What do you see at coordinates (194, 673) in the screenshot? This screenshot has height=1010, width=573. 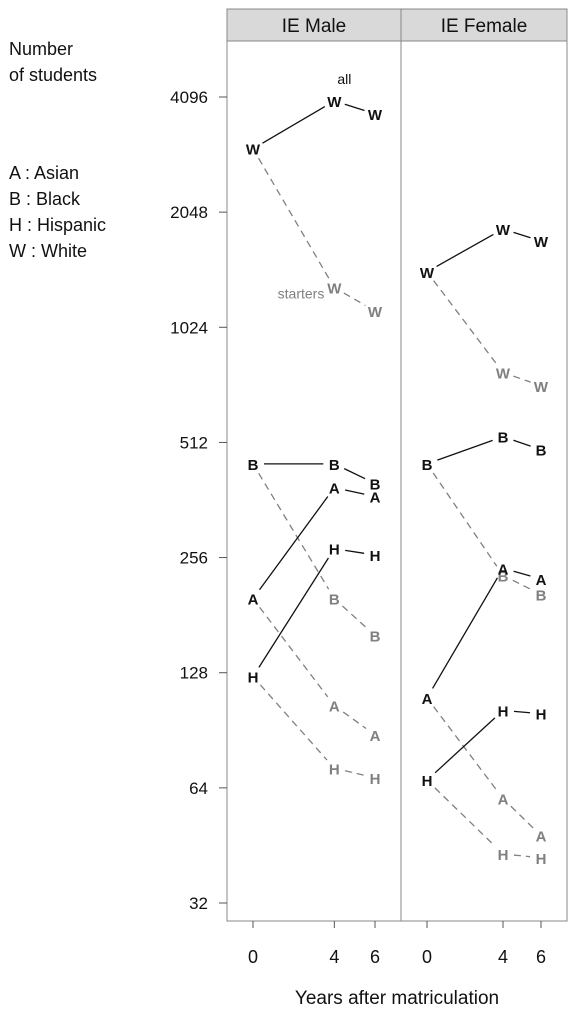 I see `y-tick-label: 128` at bounding box center [194, 673].